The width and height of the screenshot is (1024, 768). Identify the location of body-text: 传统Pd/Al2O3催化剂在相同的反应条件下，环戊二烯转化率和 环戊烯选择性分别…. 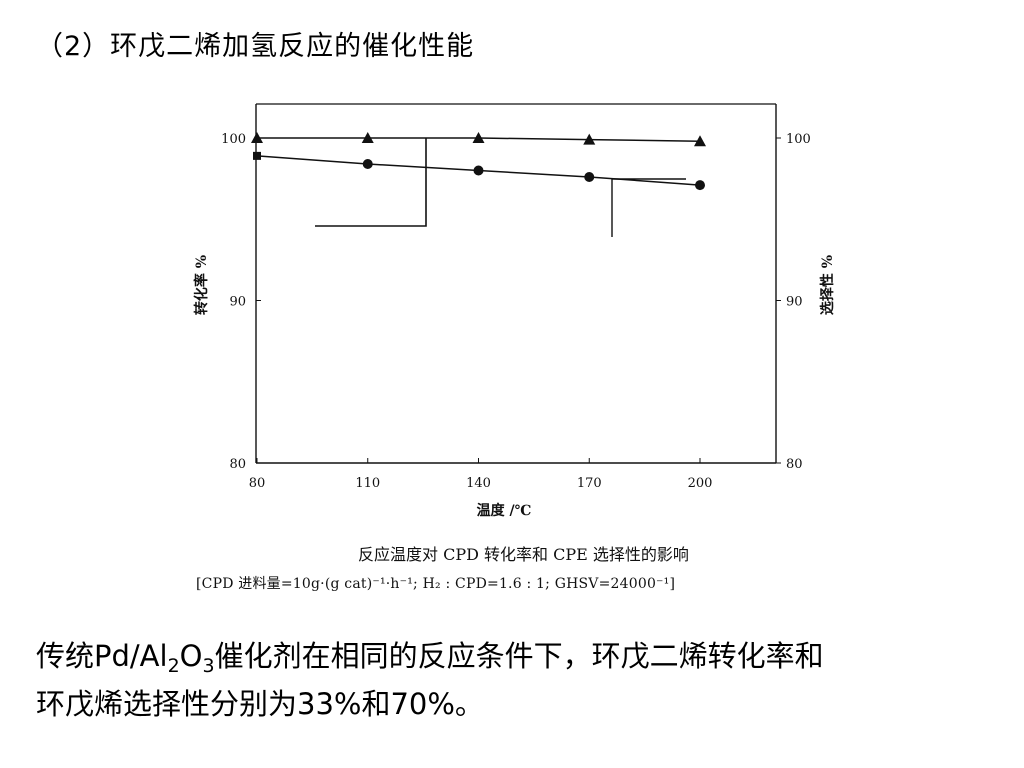
(516, 680).